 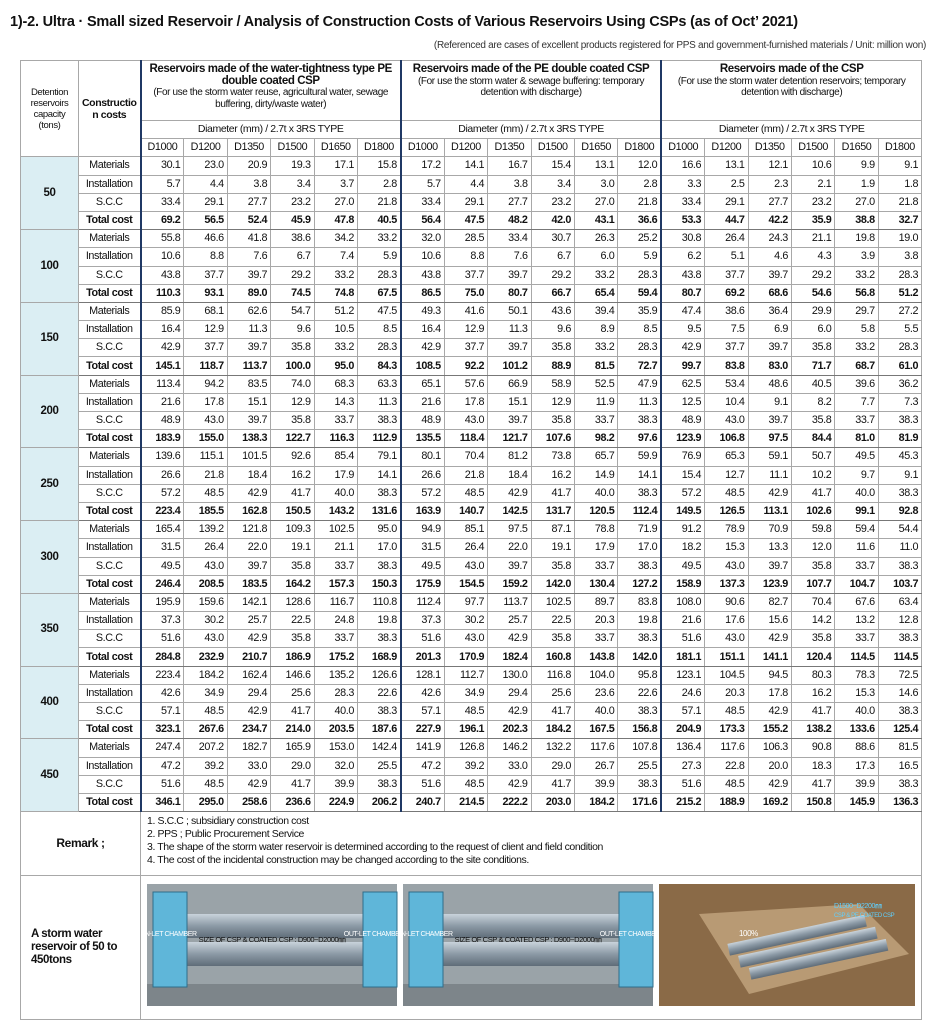 I want to click on cost-value: 19.3, so click(x=292, y=166).